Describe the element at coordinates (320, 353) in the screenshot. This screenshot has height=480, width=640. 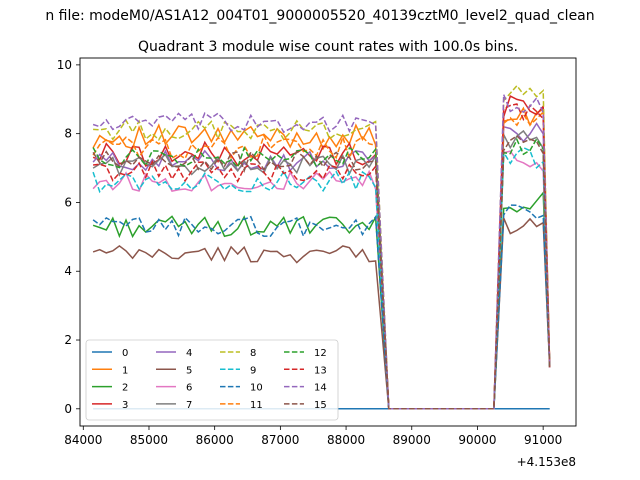
I see `legend-label-12: 12` at that location.